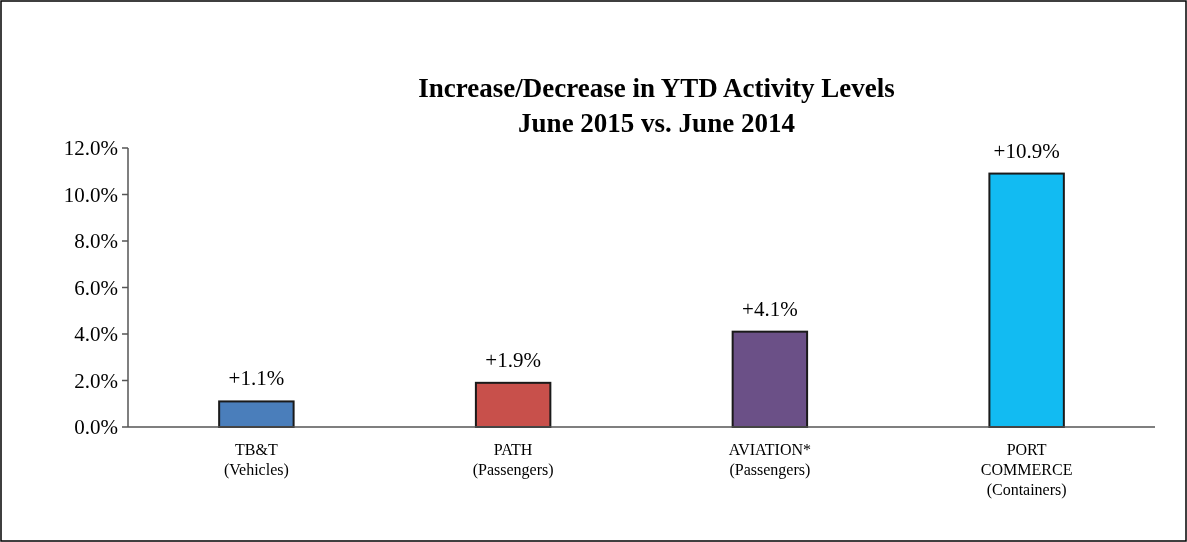 The height and width of the screenshot is (542, 1187). What do you see at coordinates (770, 460) in the screenshot?
I see `x-tick-label: AVIATION* (Passengers)` at bounding box center [770, 460].